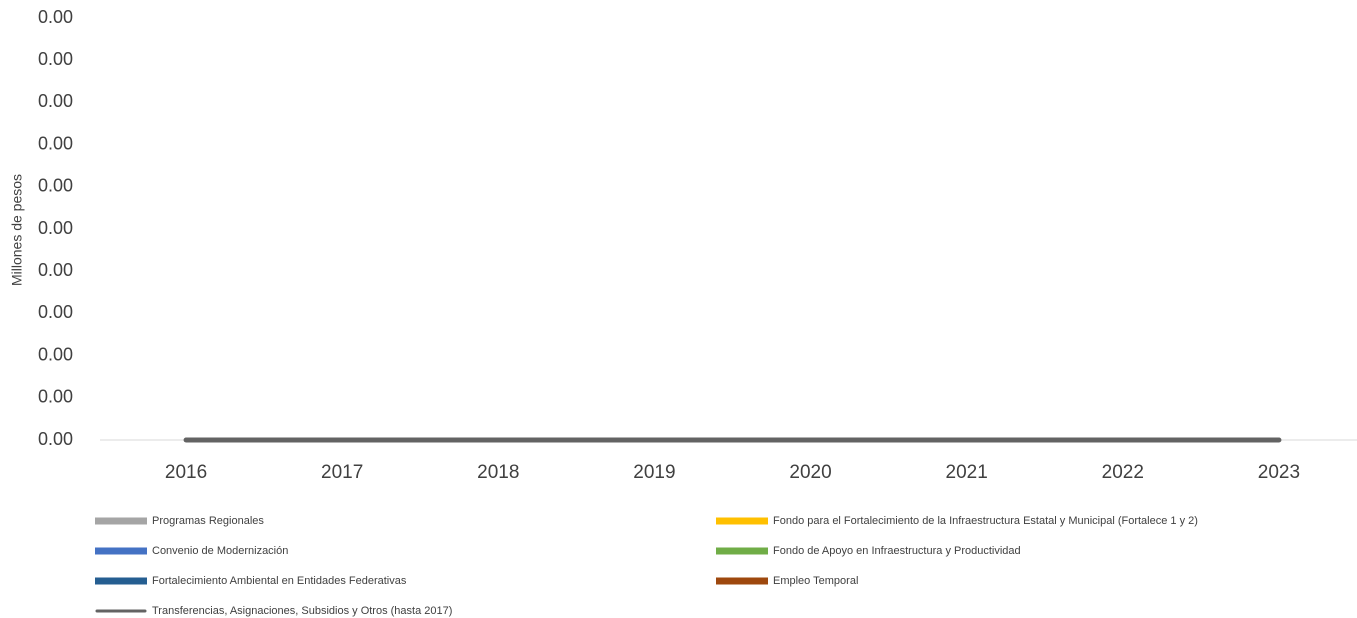 The width and height of the screenshot is (1357, 618). I want to click on x-tick-label: 2016, so click(186, 472).